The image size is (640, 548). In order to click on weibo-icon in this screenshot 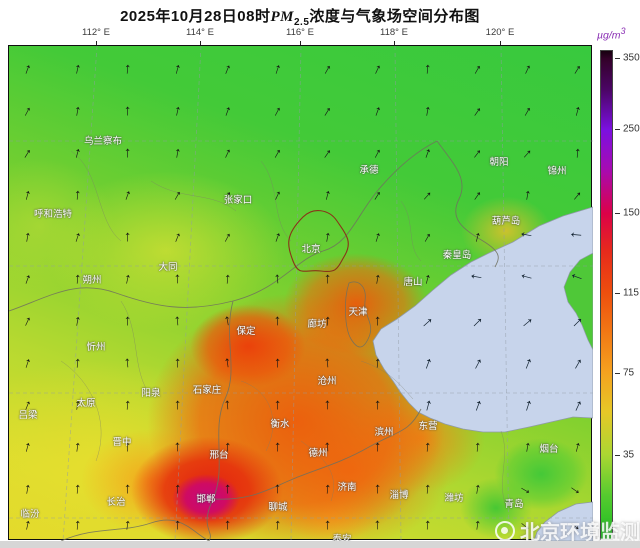, I will do `click(505, 530)`.